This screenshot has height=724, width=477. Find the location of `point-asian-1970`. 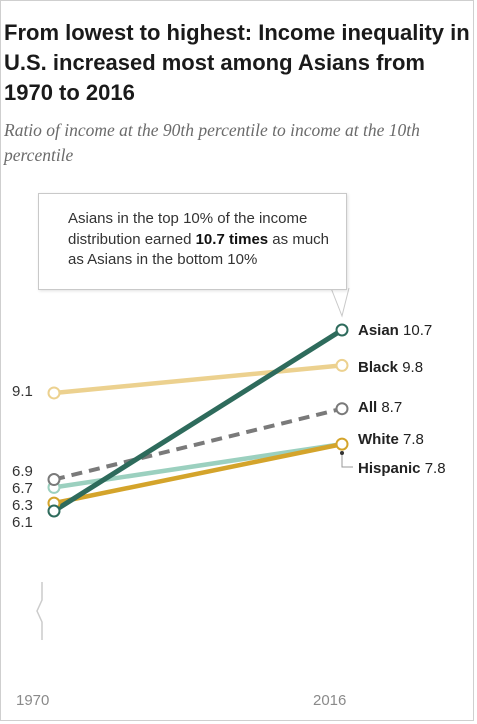

point-asian-1970 is located at coordinates (54, 511).